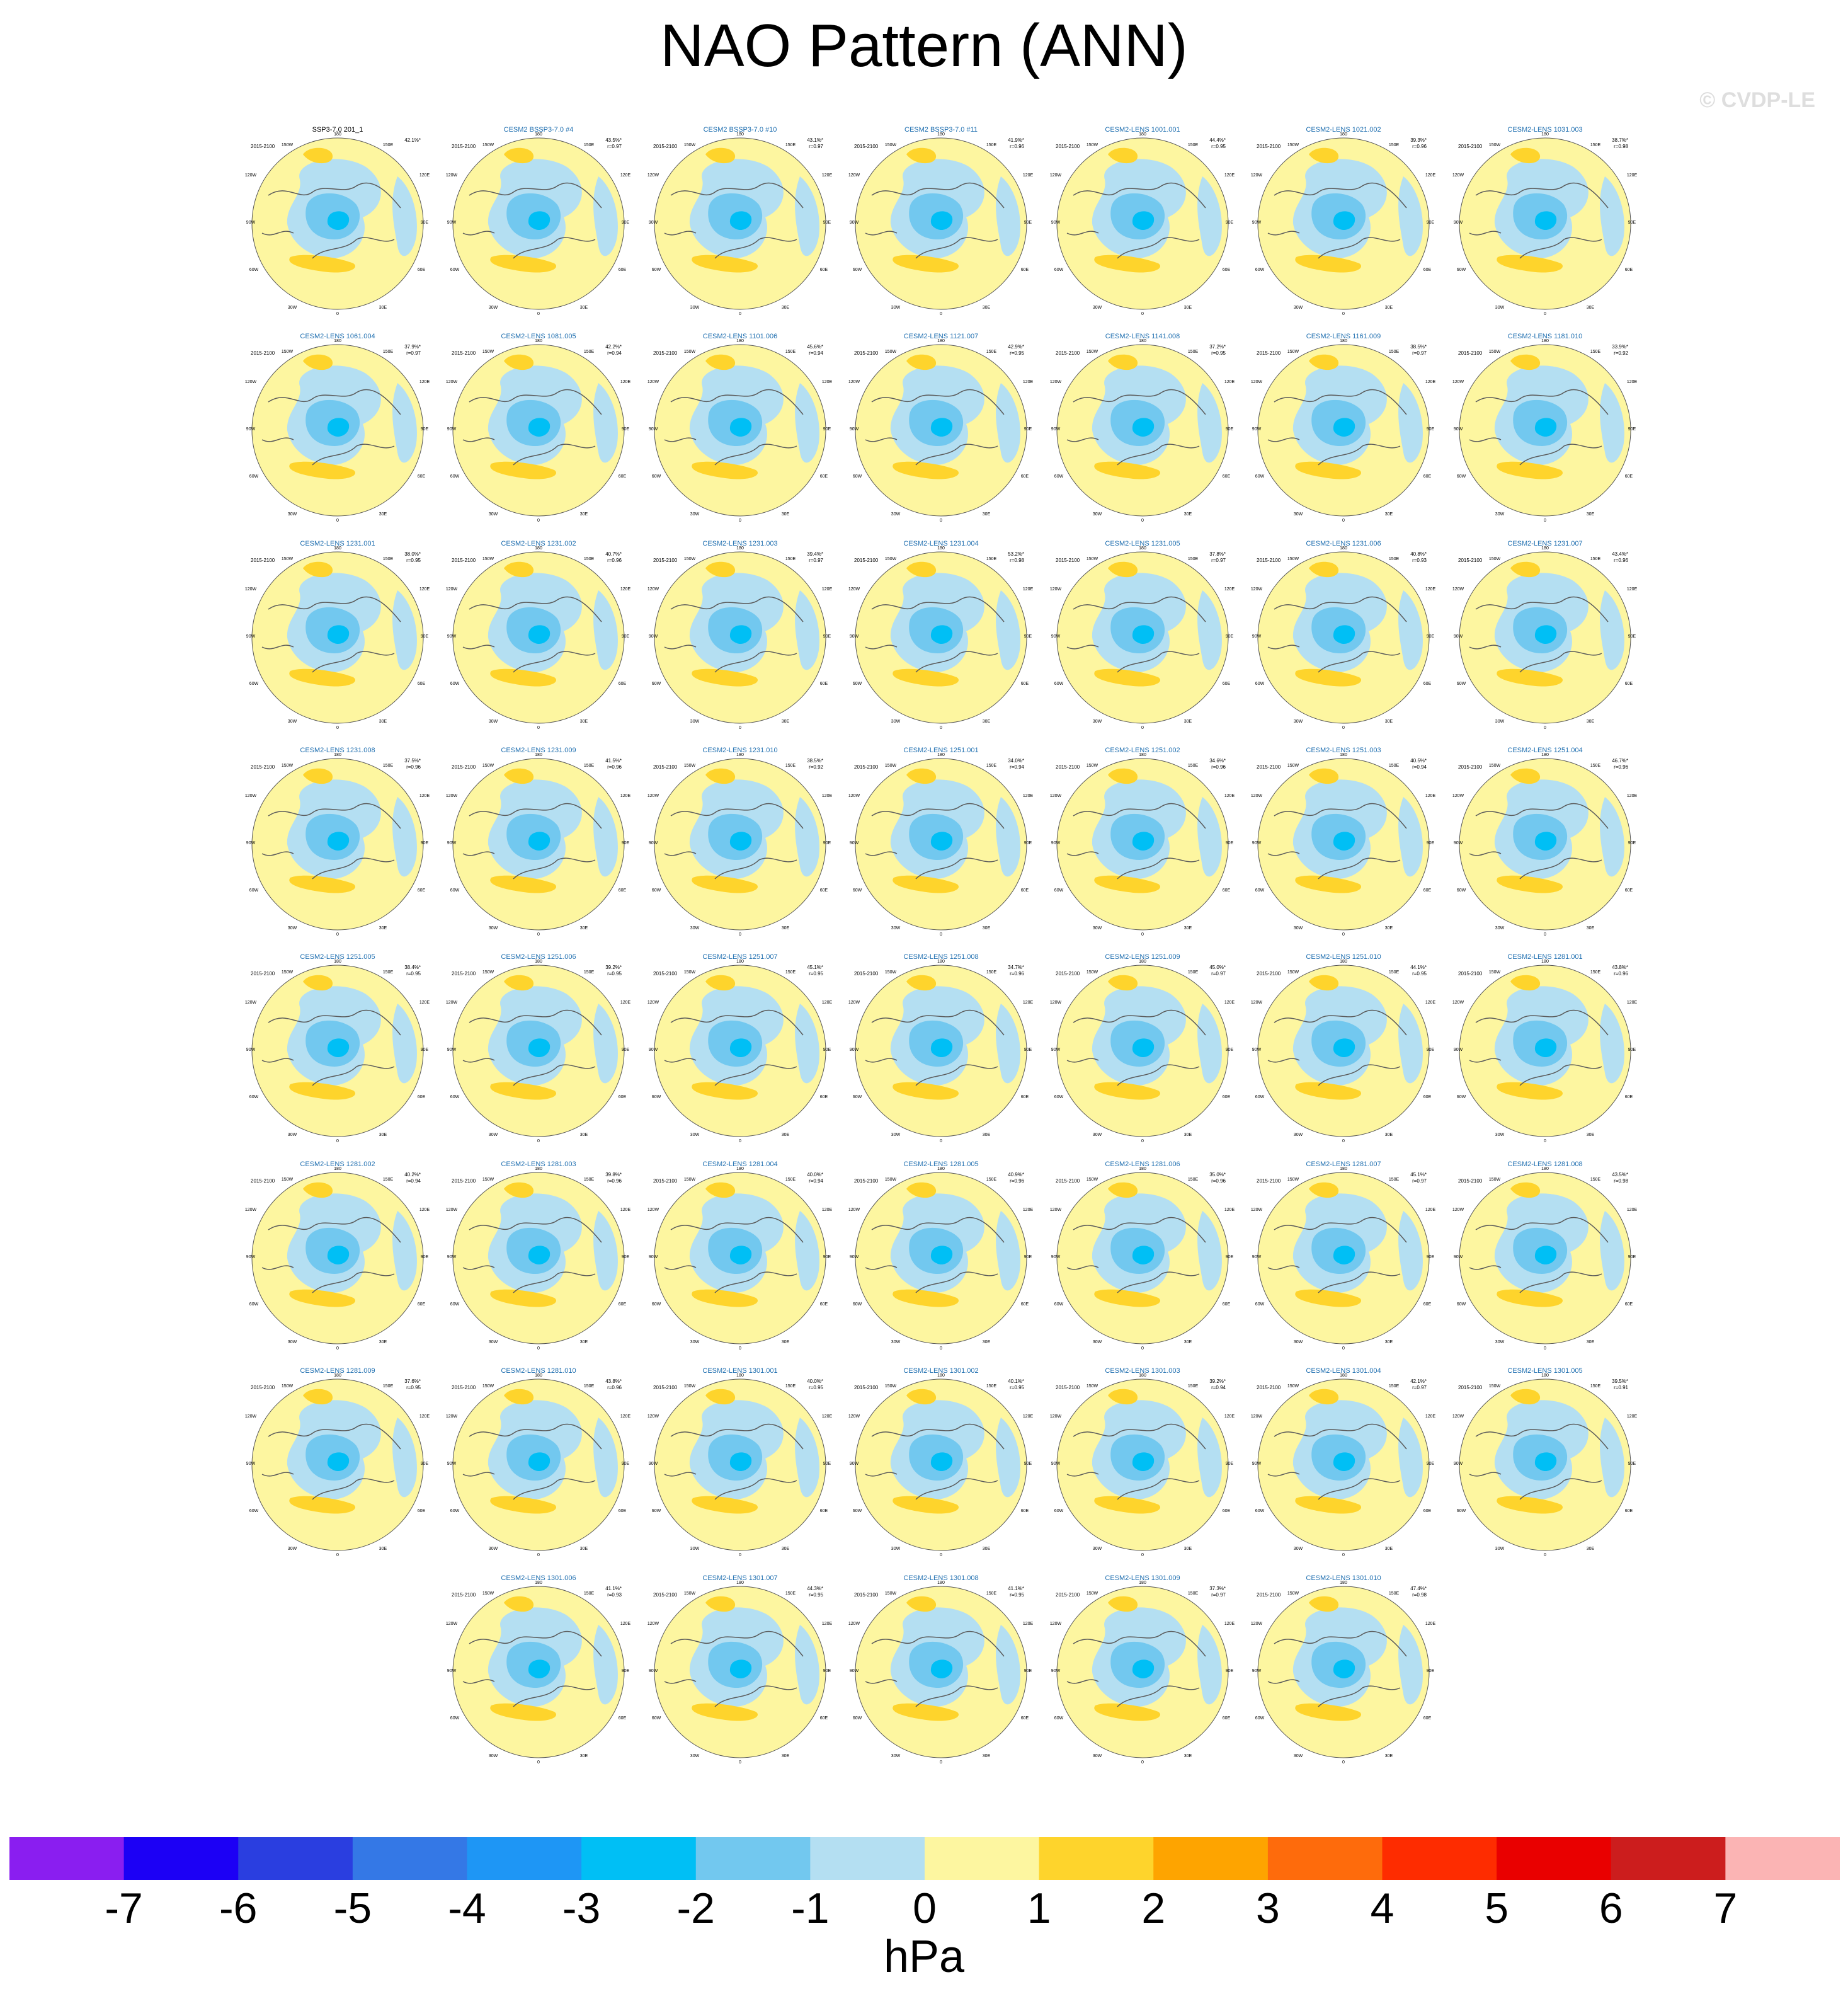 This screenshot has width=1848, height=1994. Describe the element at coordinates (1142, 336) in the screenshot. I see `panel-title: CESM2-LENS 1141.008` at that location.